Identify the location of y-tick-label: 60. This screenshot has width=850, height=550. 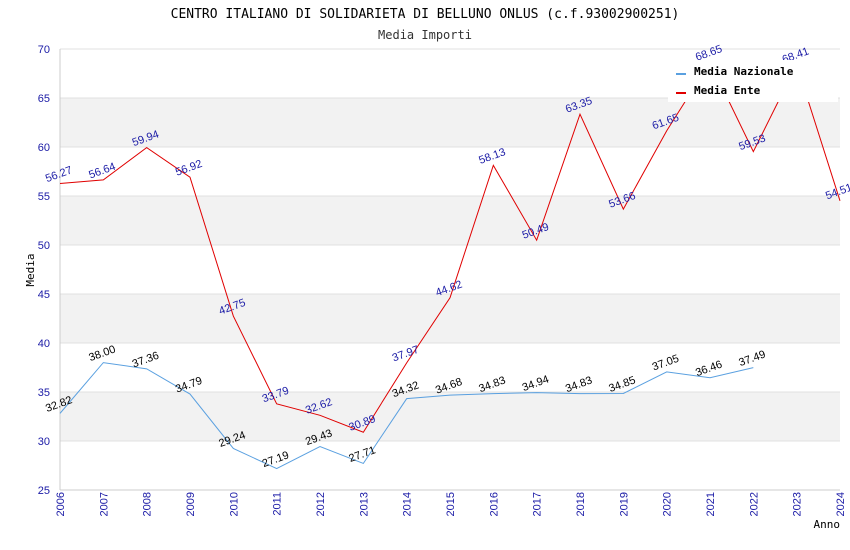
(44, 148).